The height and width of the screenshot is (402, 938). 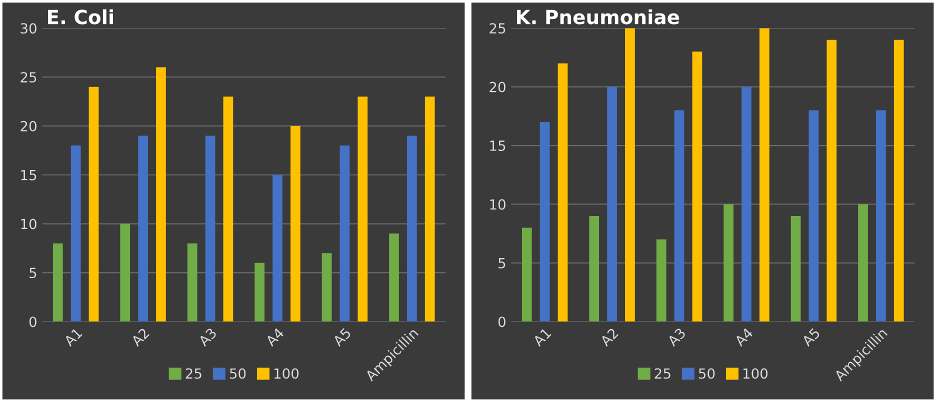 I want to click on y-tick-label: 30, so click(x=28, y=28).